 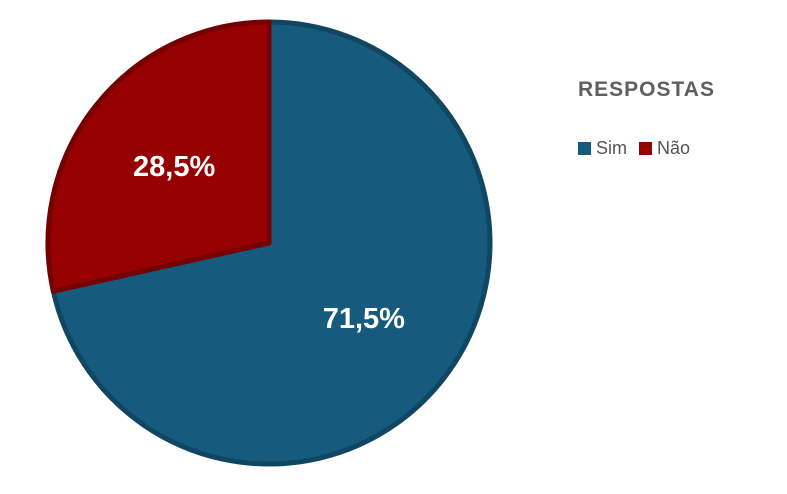 I want to click on legend-swatch-nao, so click(x=645, y=148).